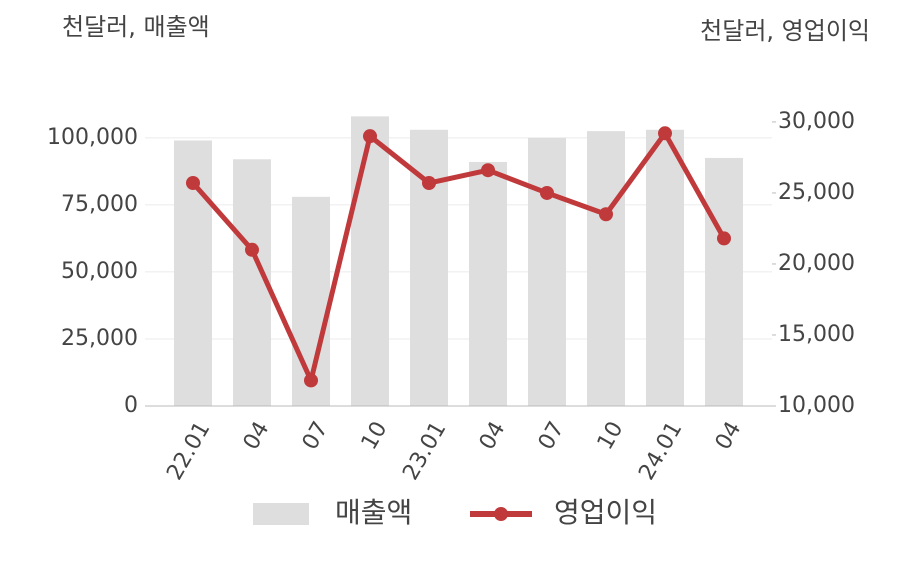 Image resolution: width=908 pixels, height=584 pixels. Describe the element at coordinates (424, 451) in the screenshot. I see `x-tick-label: 23.01` at that location.